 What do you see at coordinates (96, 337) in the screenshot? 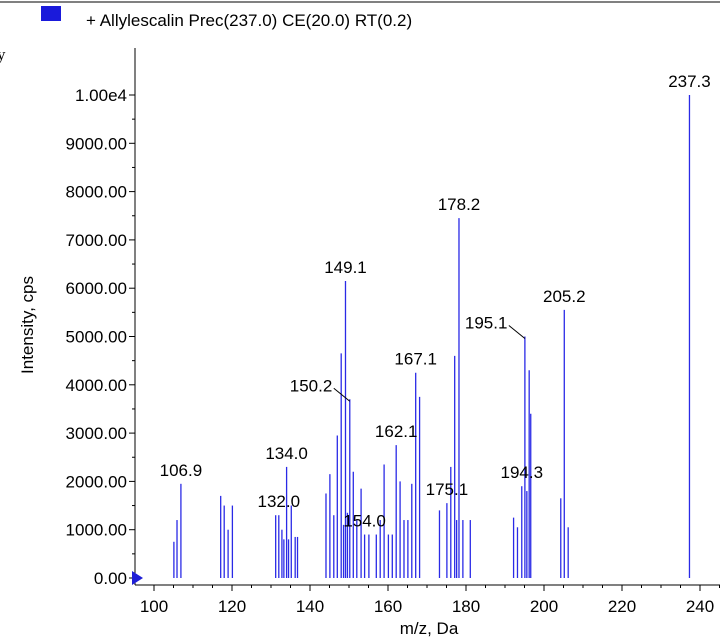
I see `y-tick-label: 5000.00` at bounding box center [96, 337].